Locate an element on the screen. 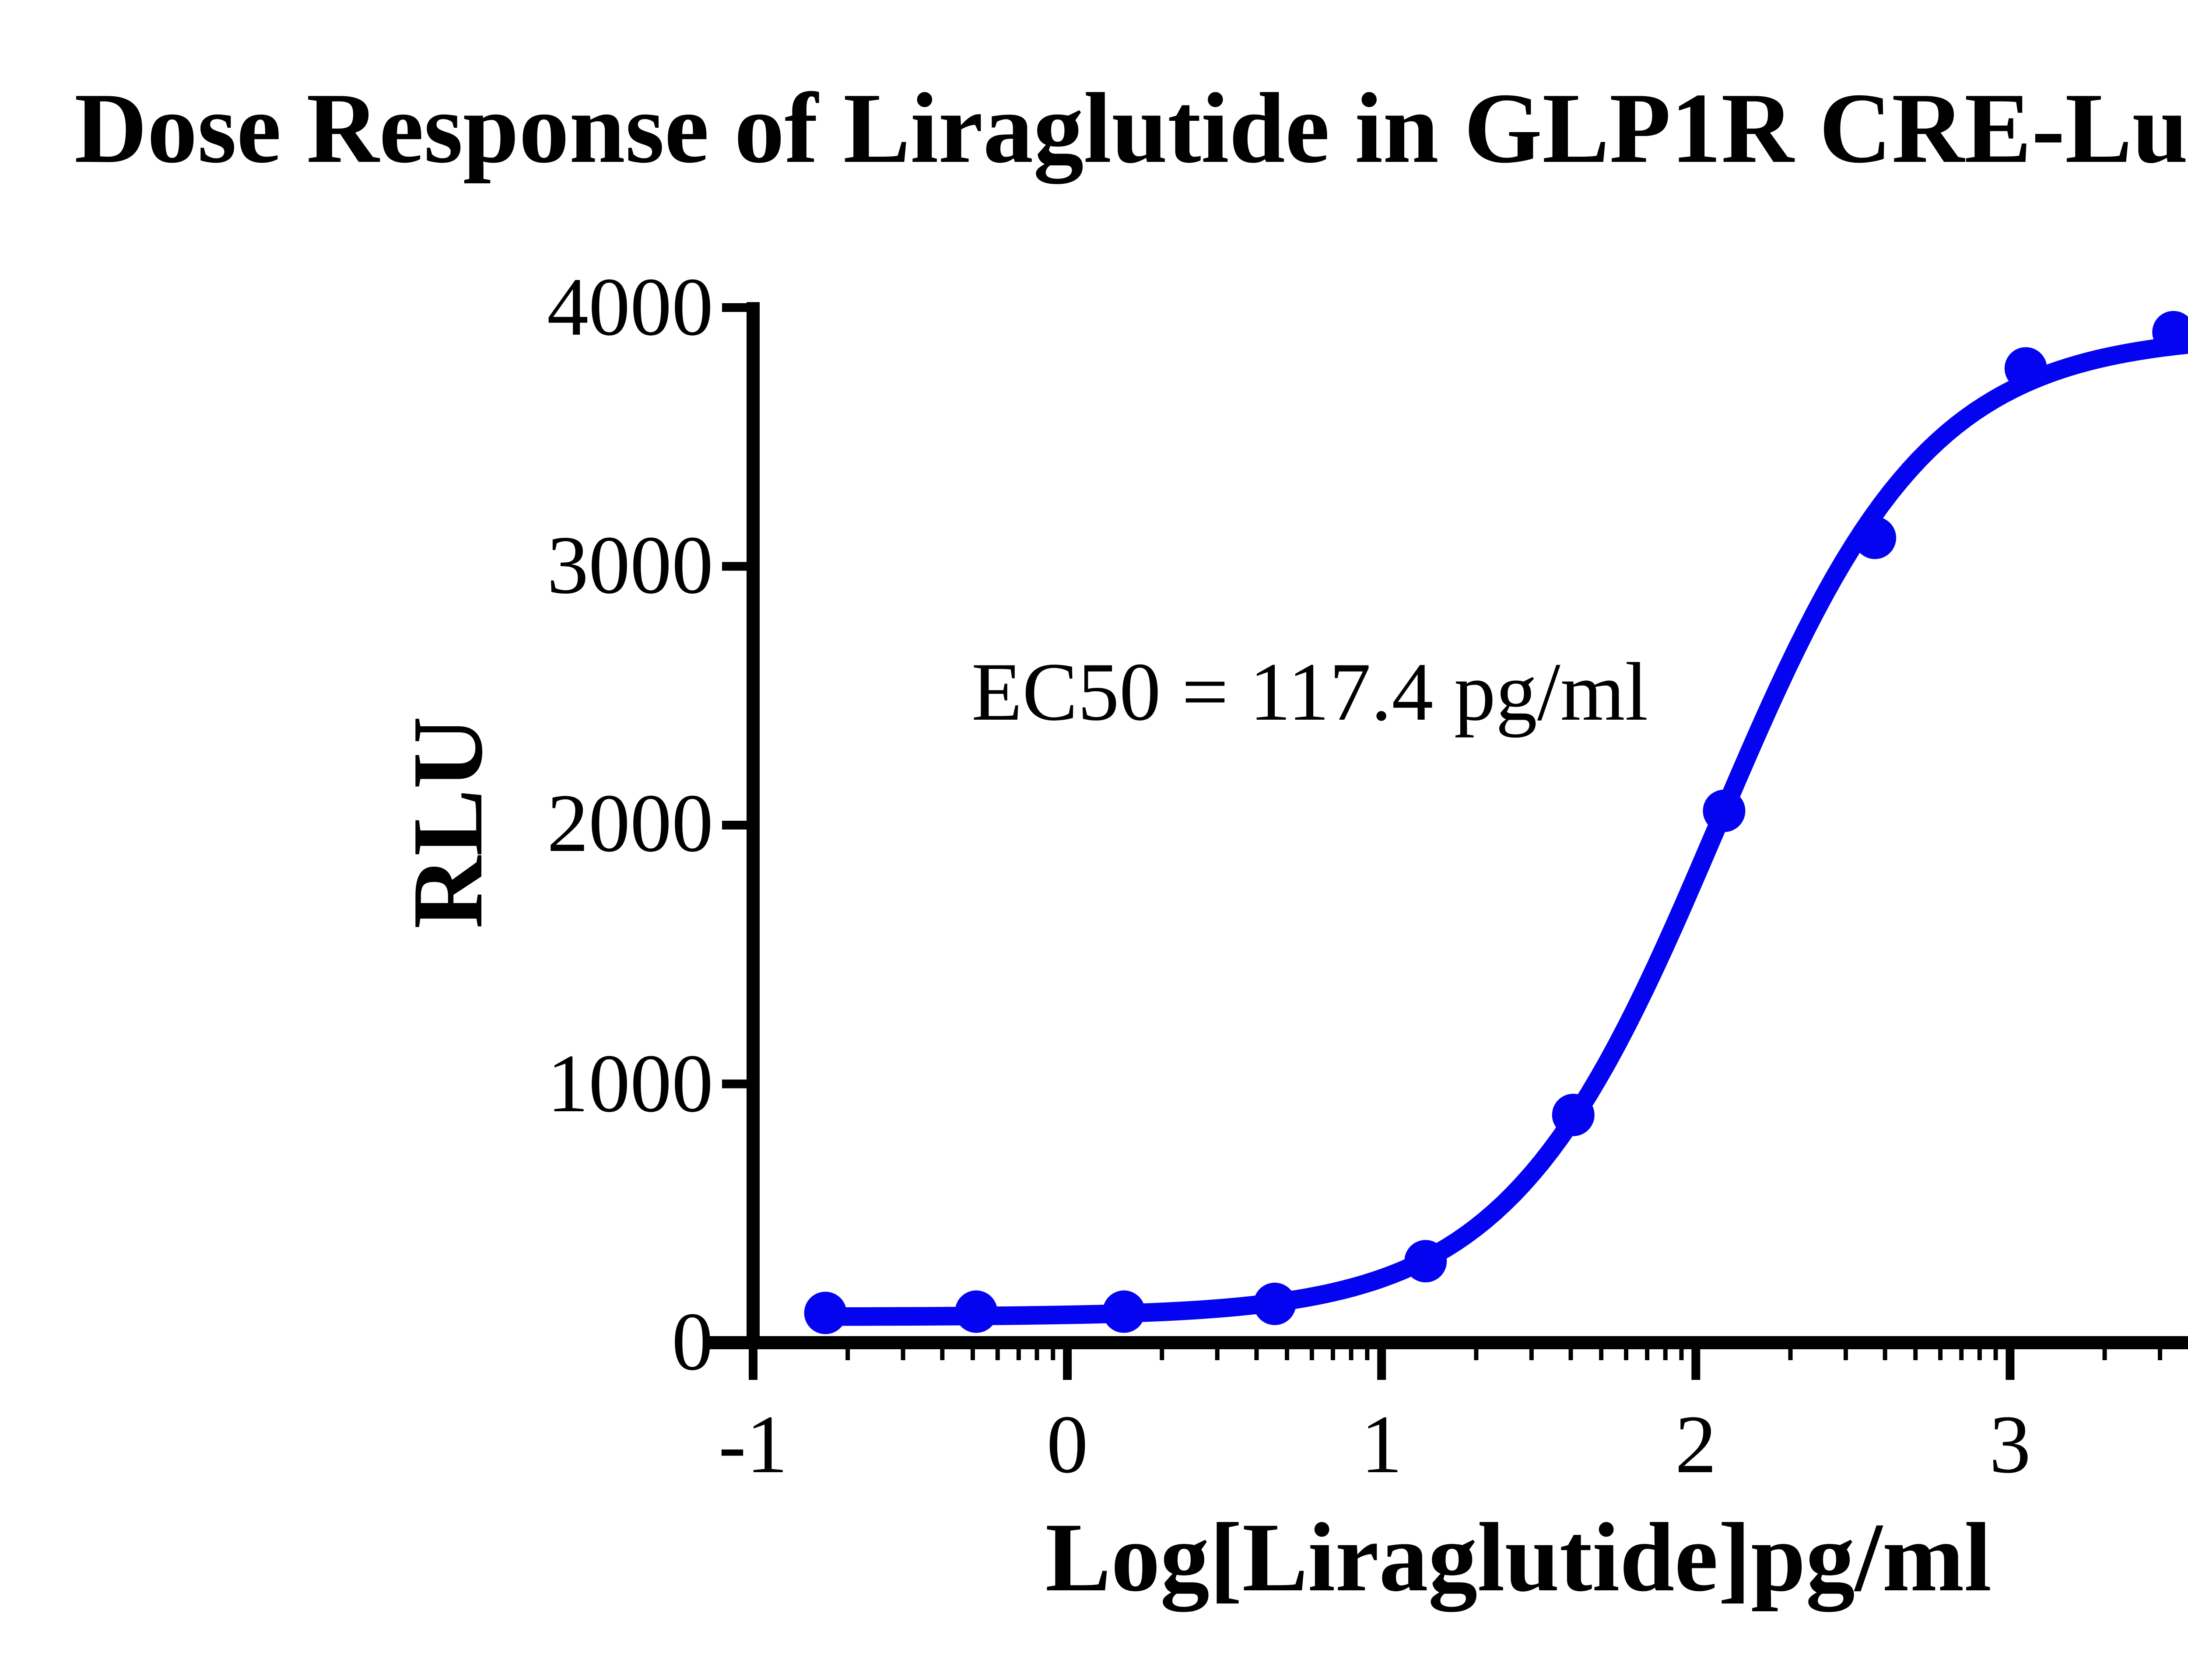 This screenshot has width=2188, height=1680. x-tick-label: 3 is located at coordinates (2010, 1446).